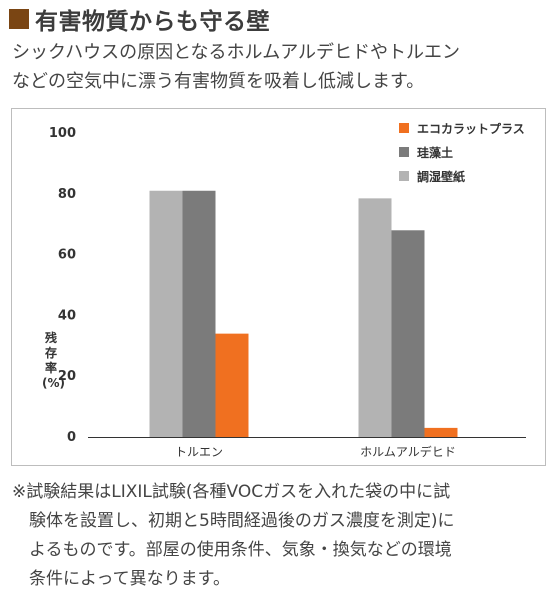  What do you see at coordinates (67, 315) in the screenshot?
I see `y-tick-label: 40` at bounding box center [67, 315].